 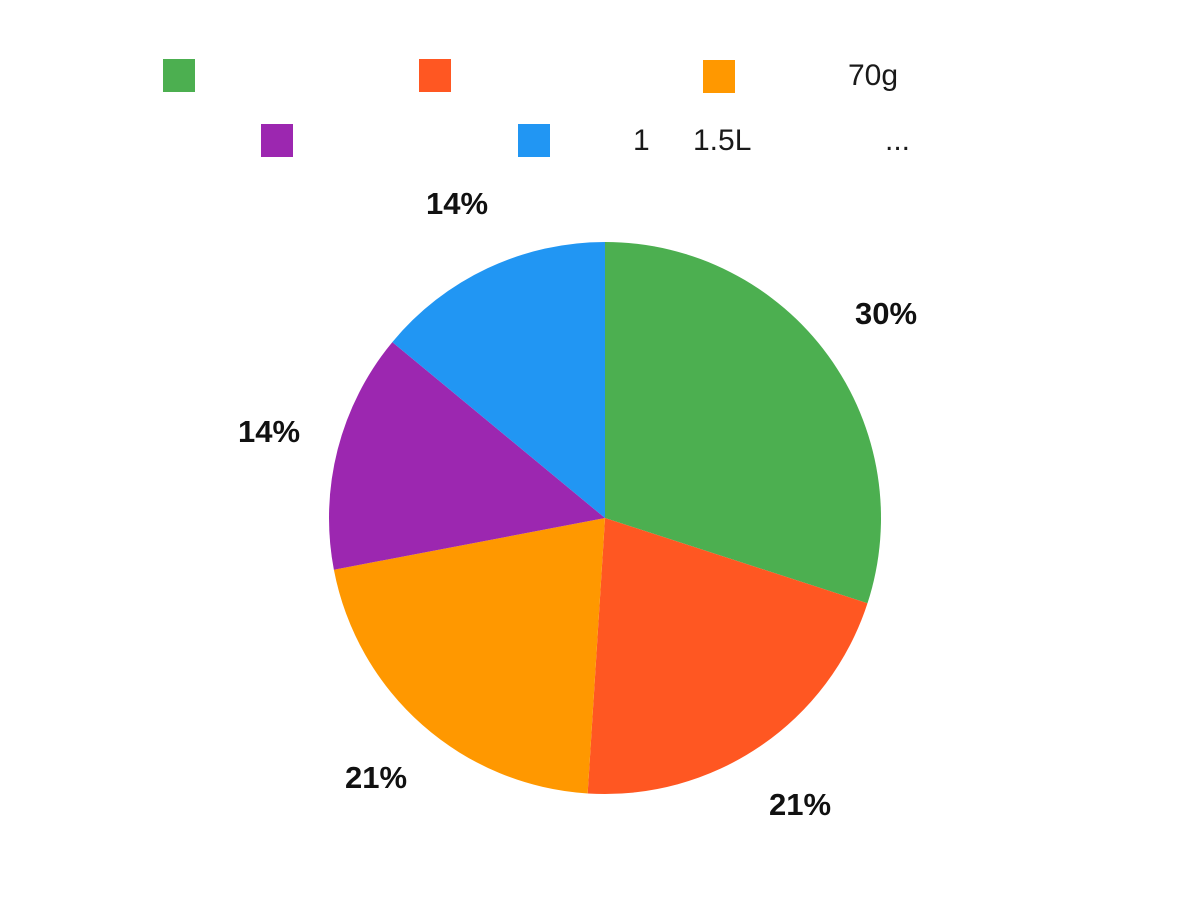 I want to click on slice-percent-label-2: 21%, so click(x=800, y=804).